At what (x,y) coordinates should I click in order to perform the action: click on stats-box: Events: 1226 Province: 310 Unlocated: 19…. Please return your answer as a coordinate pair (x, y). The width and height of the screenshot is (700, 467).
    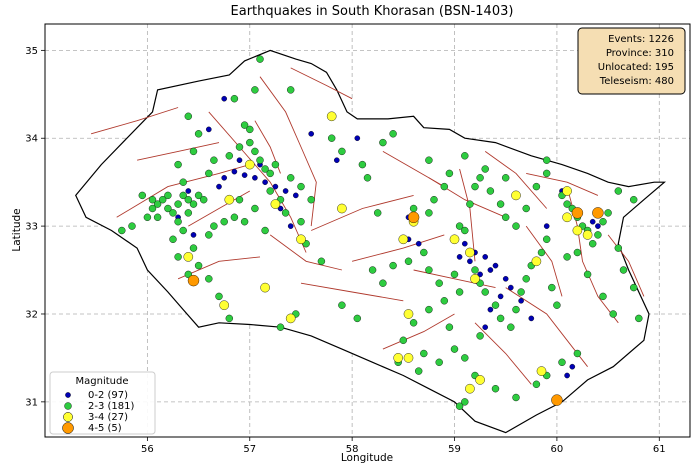
    Looking at the image, I should click on (631, 61).